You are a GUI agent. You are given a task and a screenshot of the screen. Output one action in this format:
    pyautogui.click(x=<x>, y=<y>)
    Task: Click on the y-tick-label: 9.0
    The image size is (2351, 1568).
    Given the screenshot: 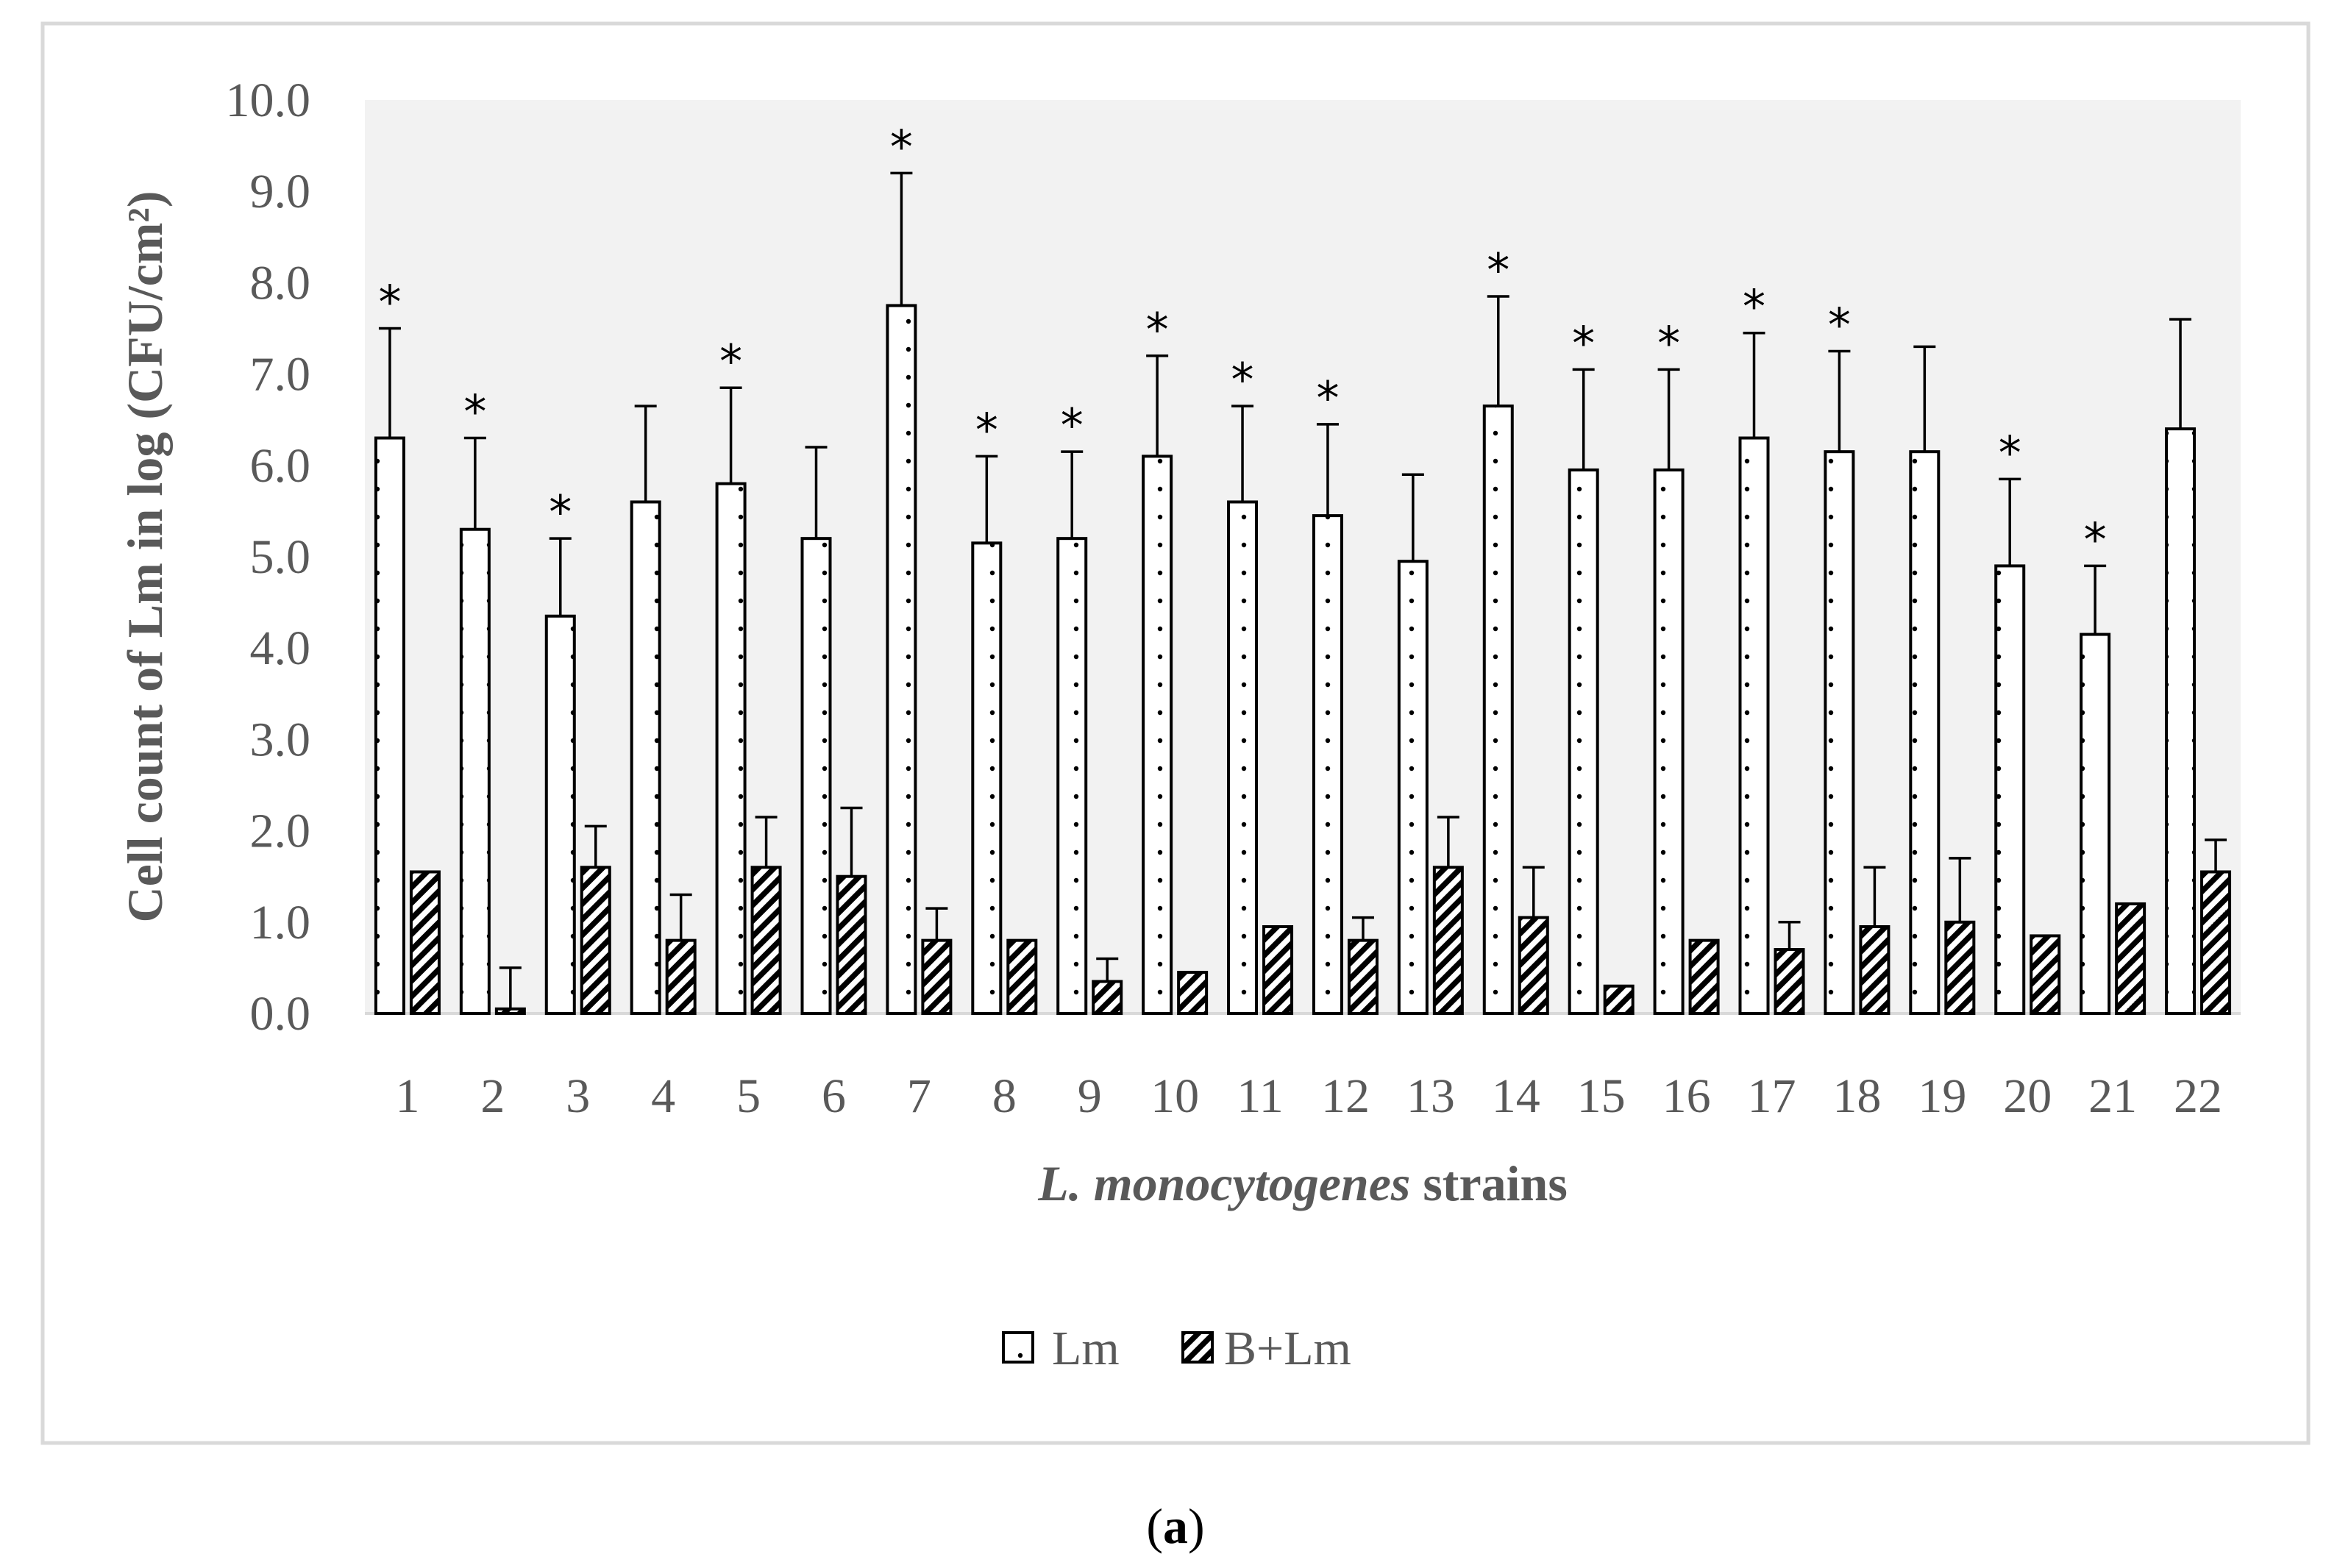 What is the action you would take?
    pyautogui.click(x=280, y=191)
    